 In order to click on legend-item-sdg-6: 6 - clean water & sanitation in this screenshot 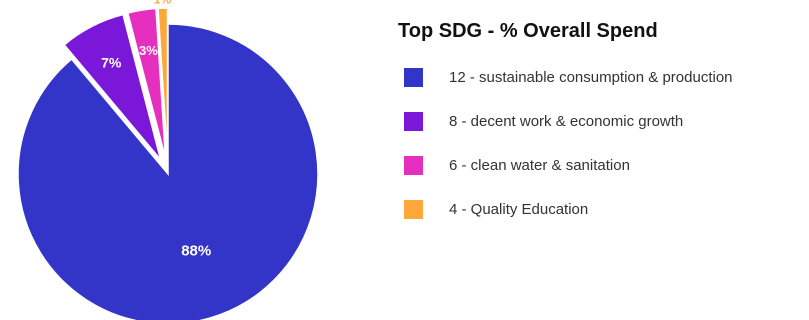, I will do `click(568, 165)`.